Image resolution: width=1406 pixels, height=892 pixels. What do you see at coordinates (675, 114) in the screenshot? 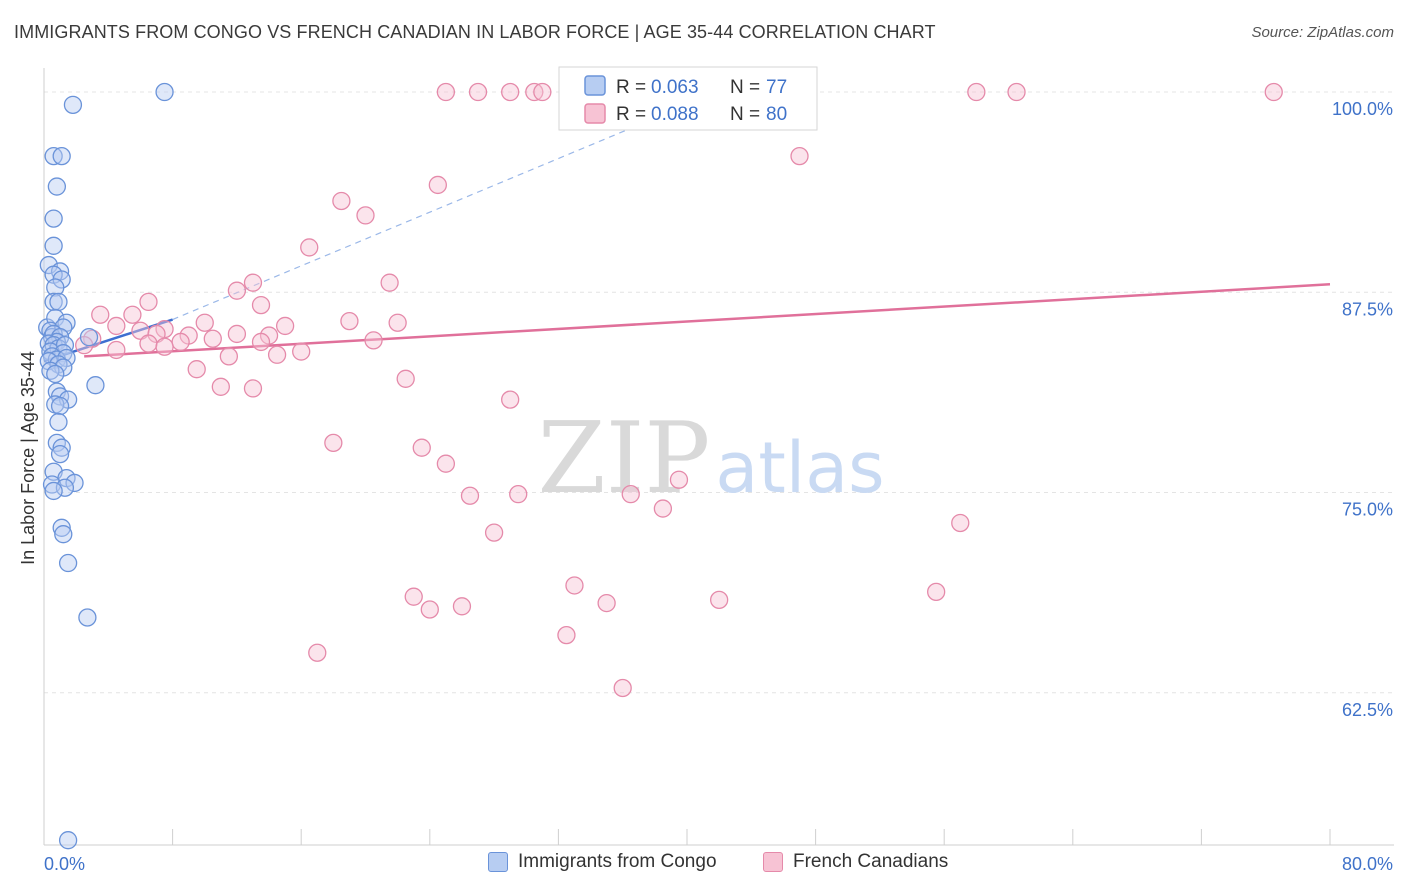
I see `legend-pink-r-value: 0.088` at bounding box center [675, 114].